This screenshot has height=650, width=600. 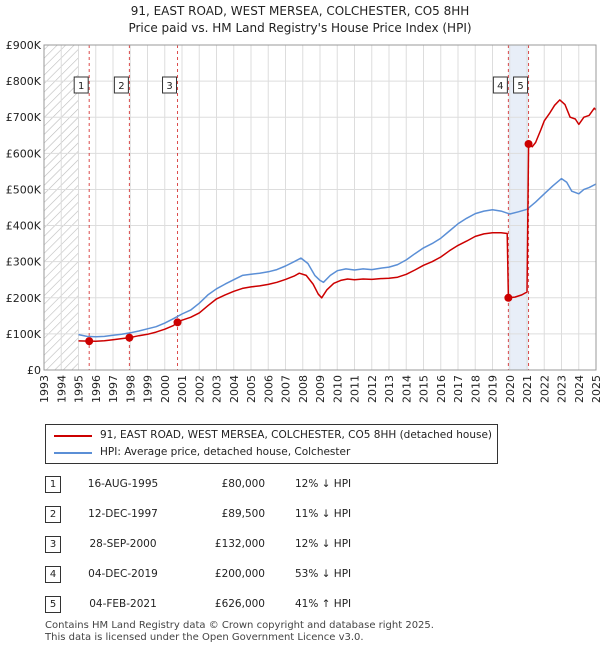 I want to click on transaction-number: 3, so click(x=53, y=544).